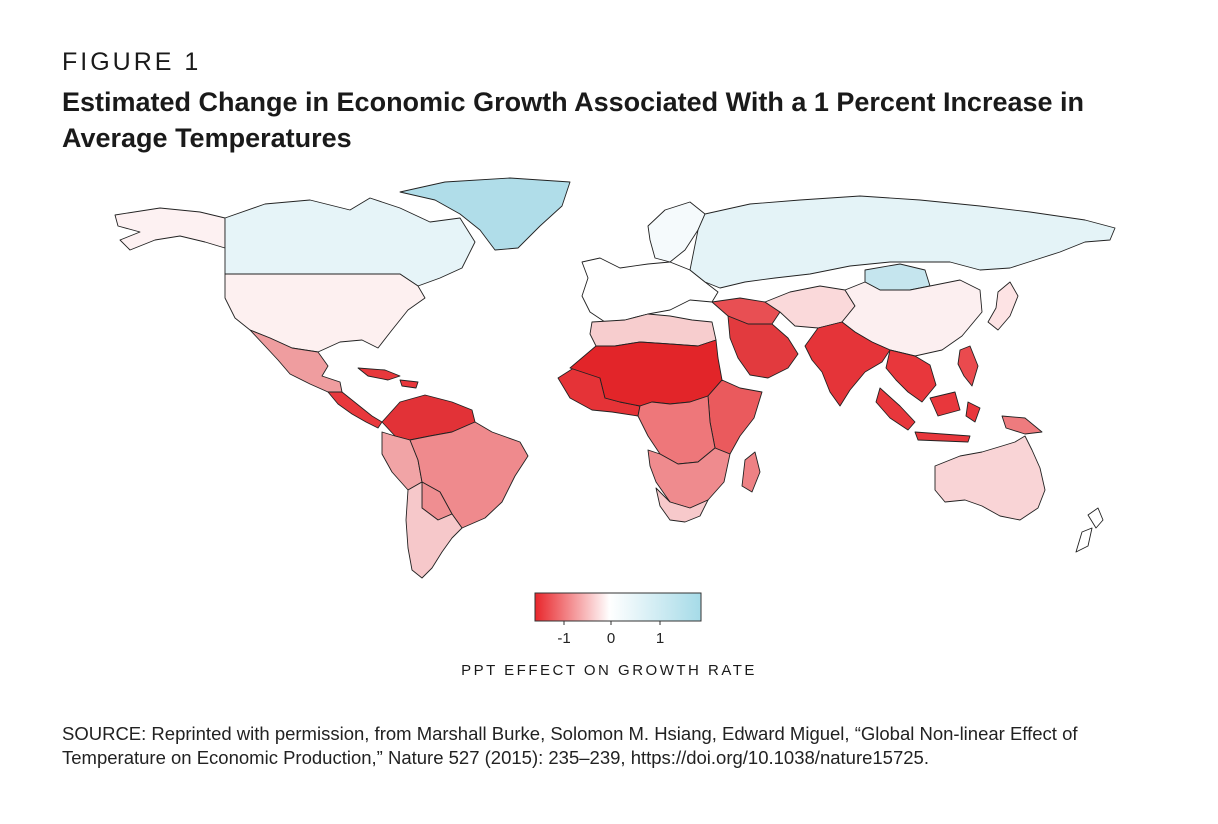  Describe the element at coordinates (485, 214) in the screenshot. I see `region-greenland` at that location.